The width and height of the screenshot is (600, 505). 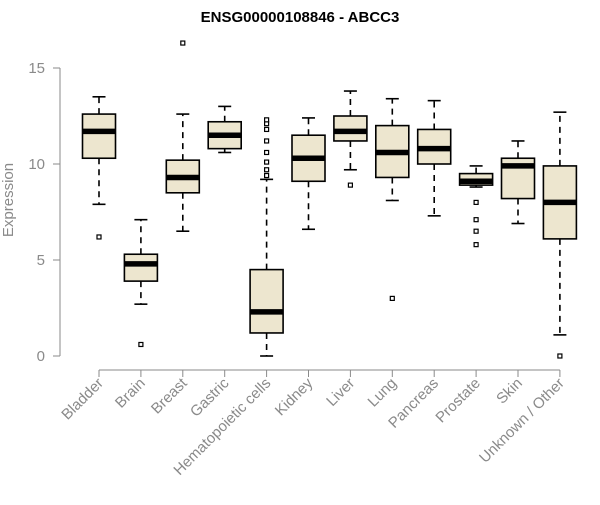 What do you see at coordinates (300, 17) in the screenshot?
I see `chart-title: ENSG00000108846 - ABCC3` at bounding box center [300, 17].